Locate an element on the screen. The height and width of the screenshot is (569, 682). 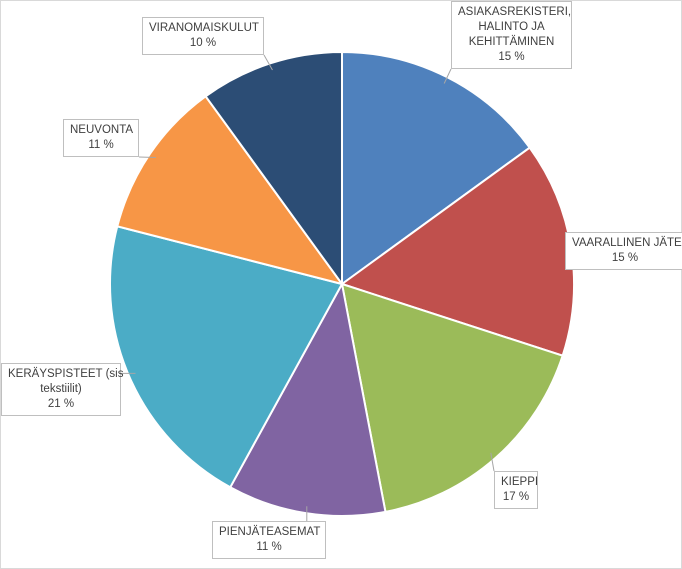
data-label-neuvonta: NEUVONTA 11 % is located at coordinates (101, 138).